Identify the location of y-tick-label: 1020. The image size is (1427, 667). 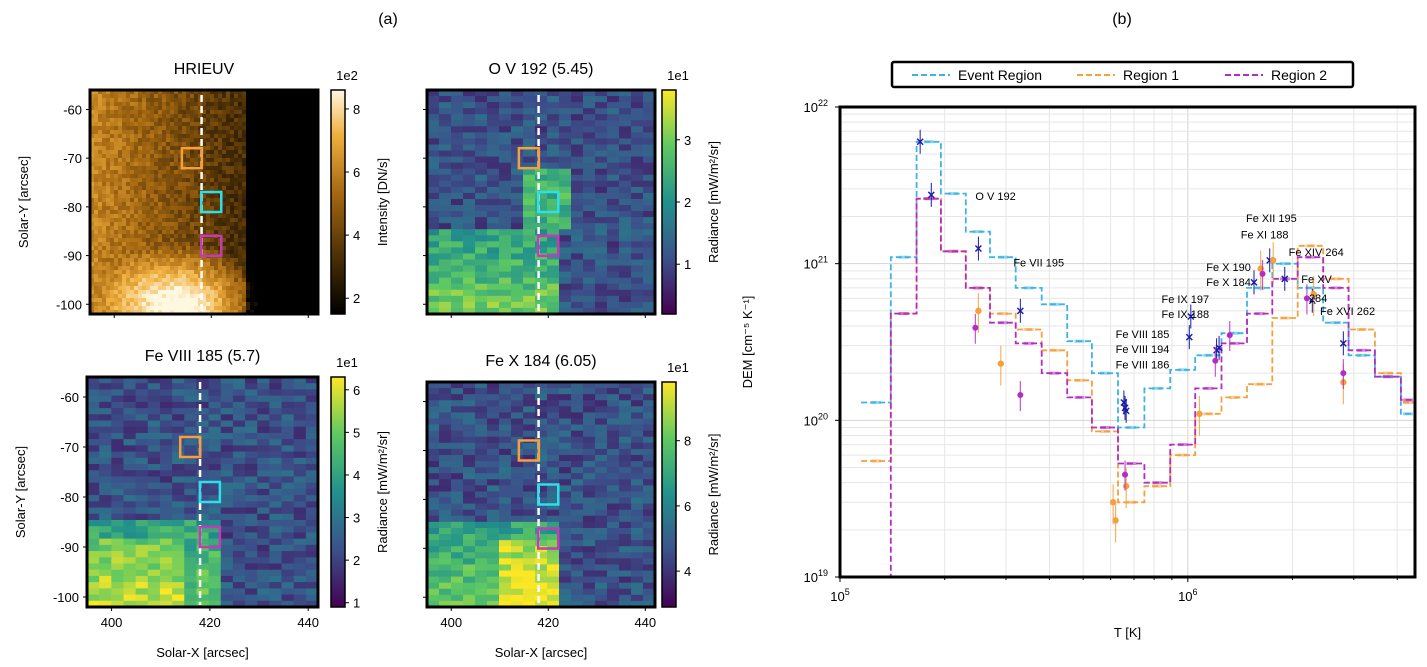
(816, 419).